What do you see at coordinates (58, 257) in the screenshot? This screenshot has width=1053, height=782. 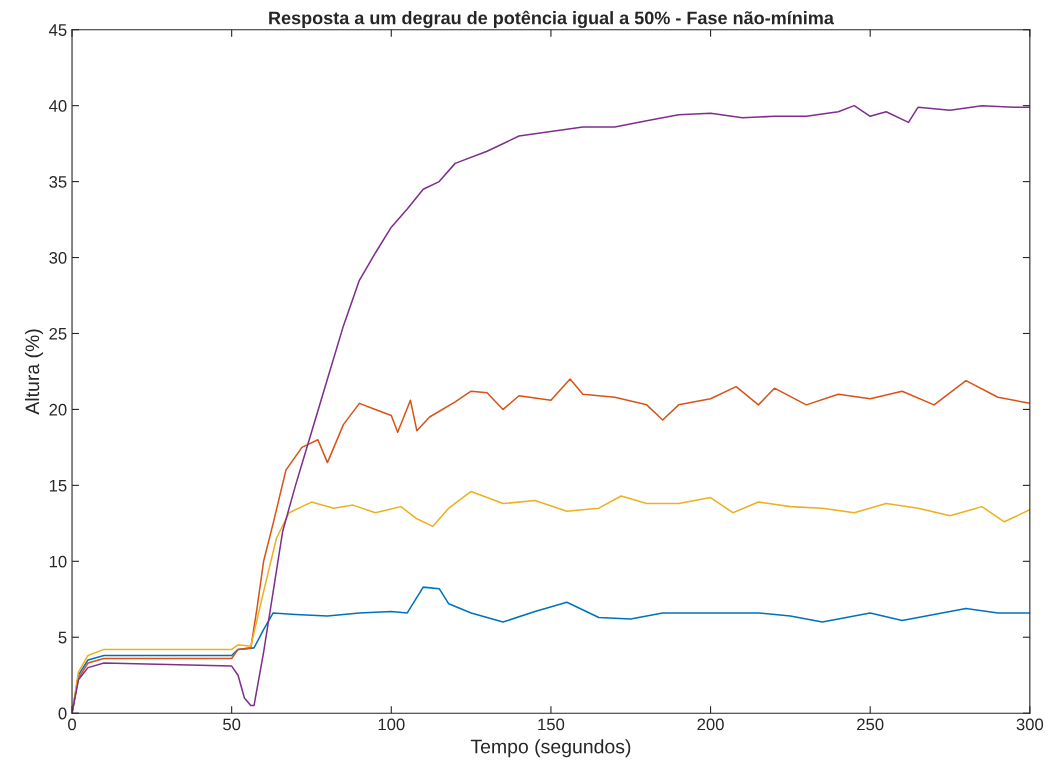 I see `y-tick-label: 30` at bounding box center [58, 257].